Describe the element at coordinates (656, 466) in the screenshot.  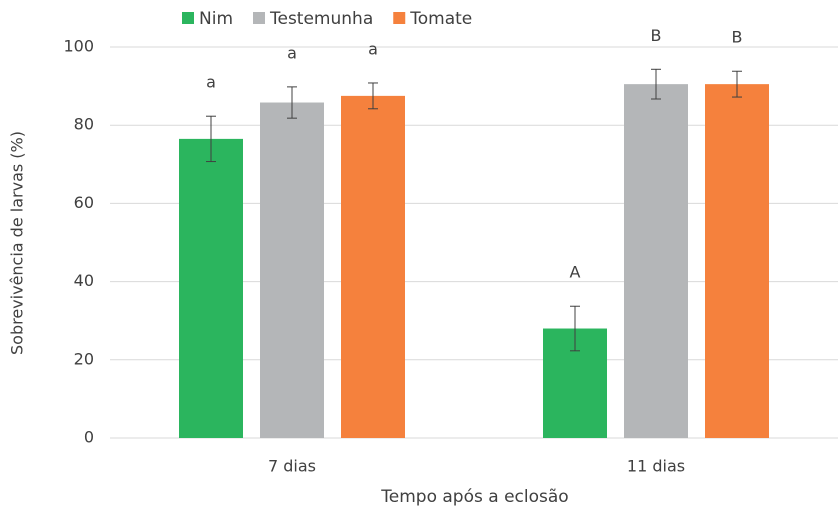
I see `x-tick-label: 11 dias` at that location.